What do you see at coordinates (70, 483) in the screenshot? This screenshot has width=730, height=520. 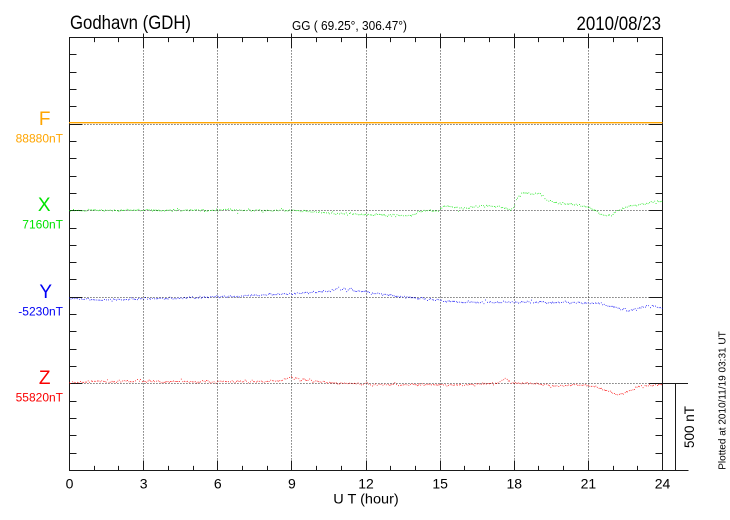 I see `svg-text: 0` at bounding box center [70, 483].